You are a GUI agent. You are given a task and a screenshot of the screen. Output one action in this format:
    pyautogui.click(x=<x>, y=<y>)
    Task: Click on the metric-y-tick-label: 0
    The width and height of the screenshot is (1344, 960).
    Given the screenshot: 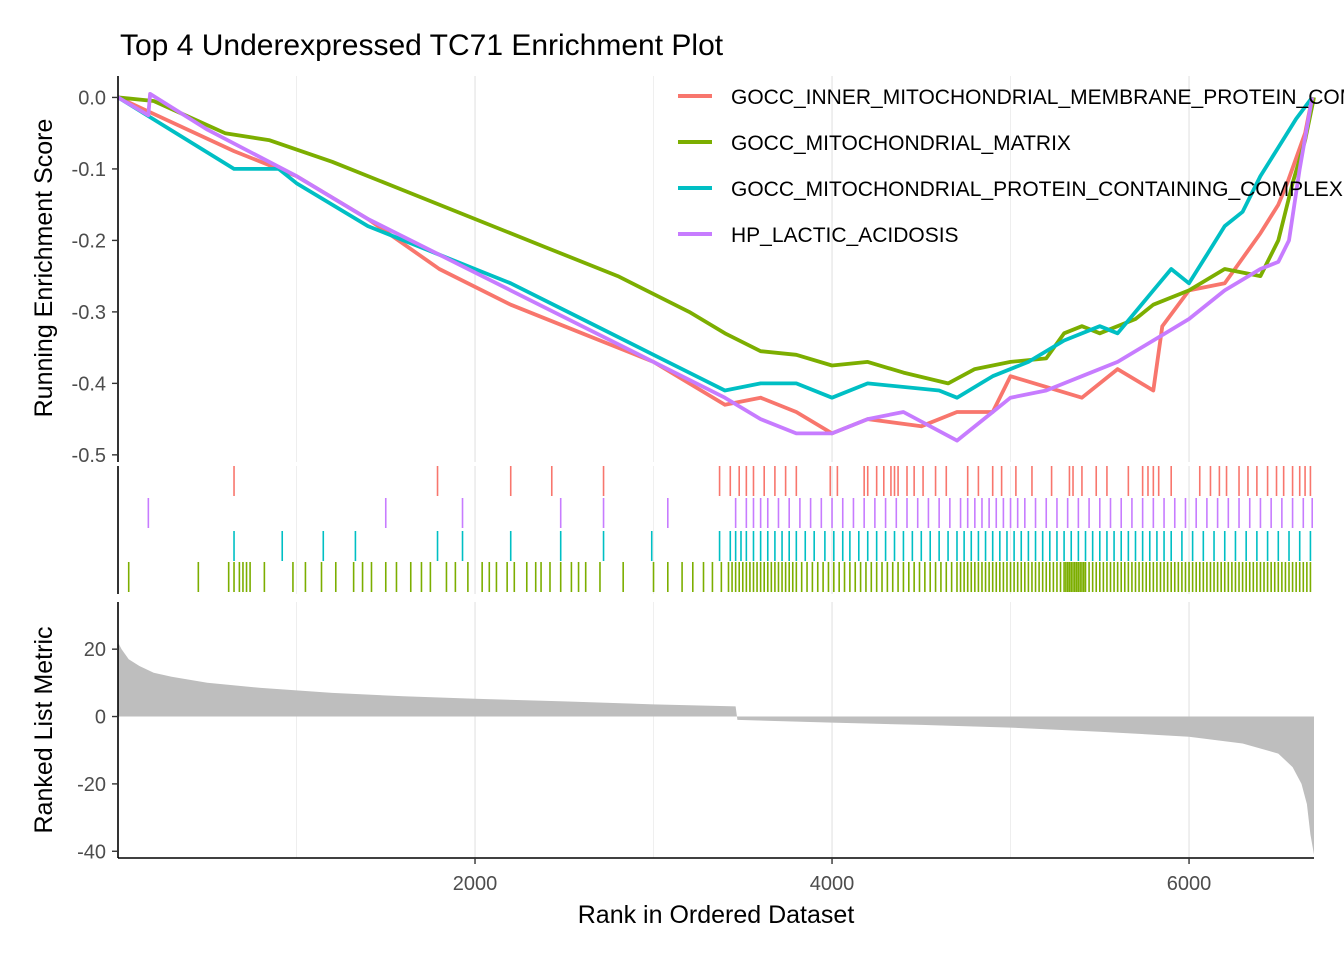 What is the action you would take?
    pyautogui.click(x=100, y=718)
    